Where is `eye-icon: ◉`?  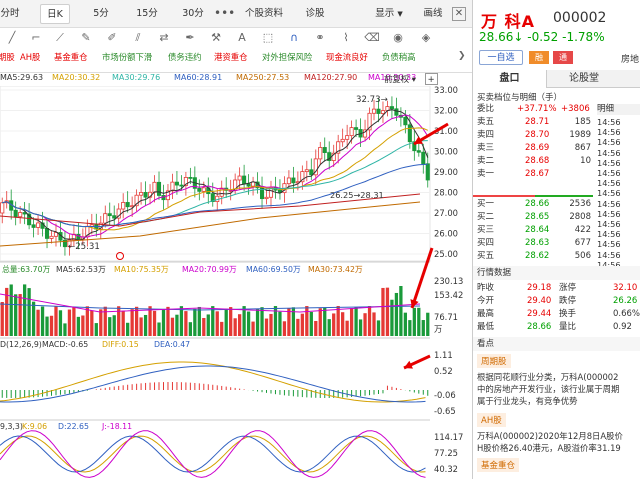
eye-icon: ◉ is located at coordinates (398, 37).